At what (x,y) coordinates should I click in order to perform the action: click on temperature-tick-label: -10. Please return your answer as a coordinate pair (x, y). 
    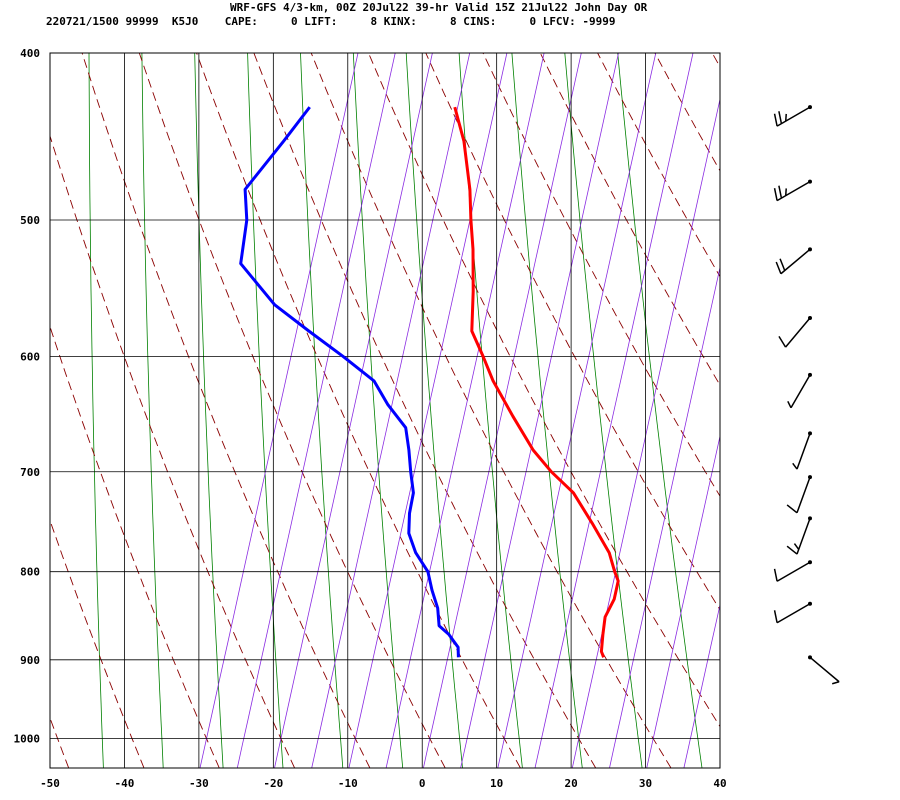
    Looking at the image, I should click on (348, 783).